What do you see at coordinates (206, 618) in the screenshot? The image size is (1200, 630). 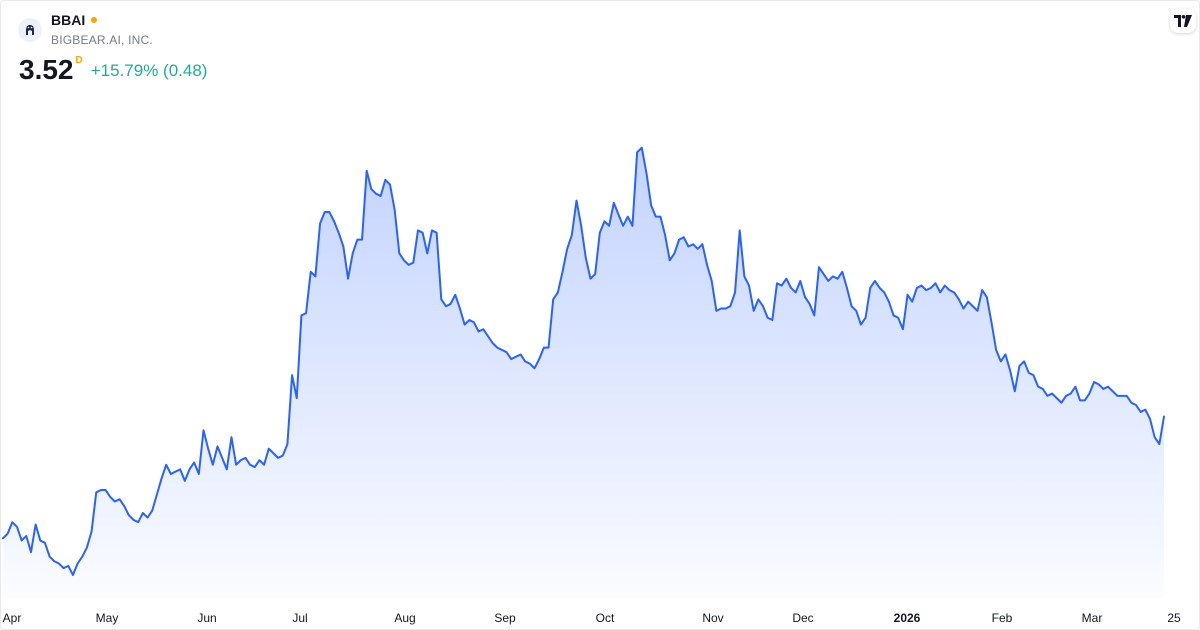 I see `x-tick-label: Jun` at bounding box center [206, 618].